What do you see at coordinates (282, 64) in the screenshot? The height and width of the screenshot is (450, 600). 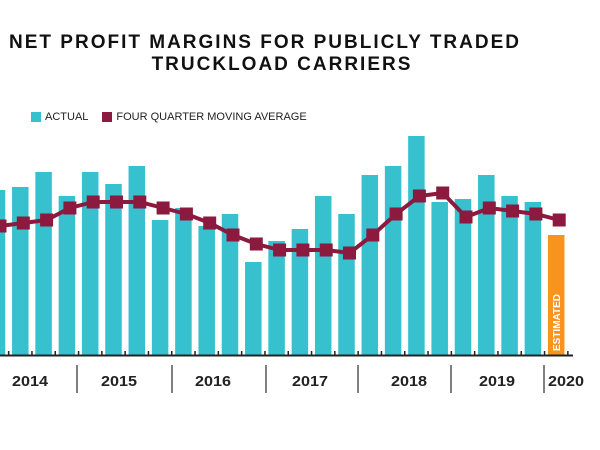 I see `chart-title-line2: TRUCKLOAD CARRIERS` at bounding box center [282, 64].